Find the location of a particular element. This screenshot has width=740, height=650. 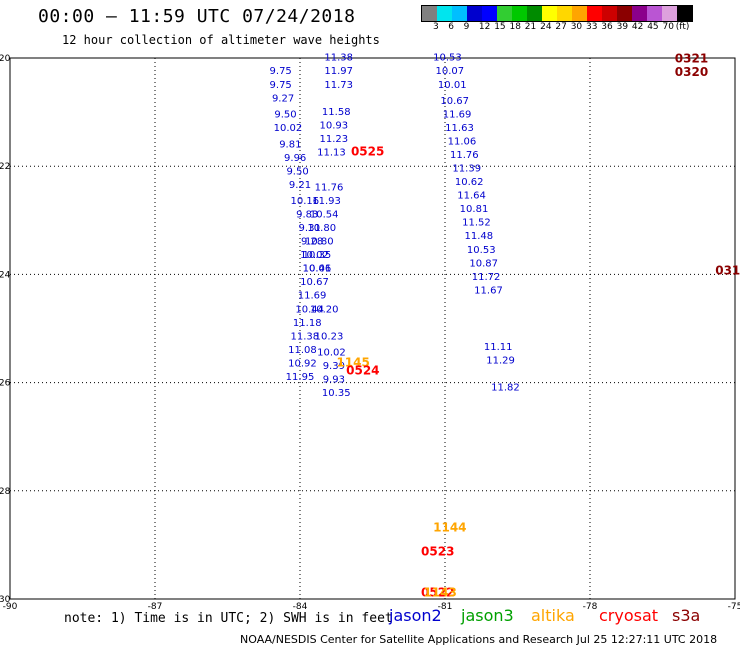

wave-height-value: 11.06 is located at coordinates (462, 142).